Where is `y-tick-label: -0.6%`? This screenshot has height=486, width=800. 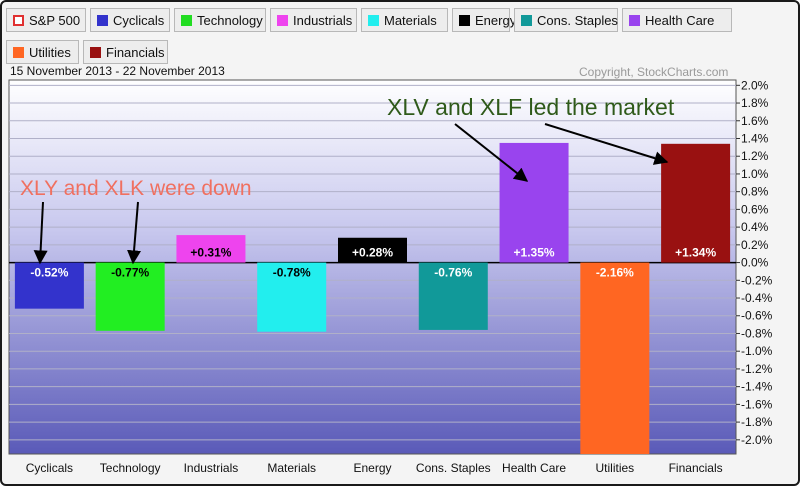
y-tick-label: -0.6% is located at coordinates (757, 316).